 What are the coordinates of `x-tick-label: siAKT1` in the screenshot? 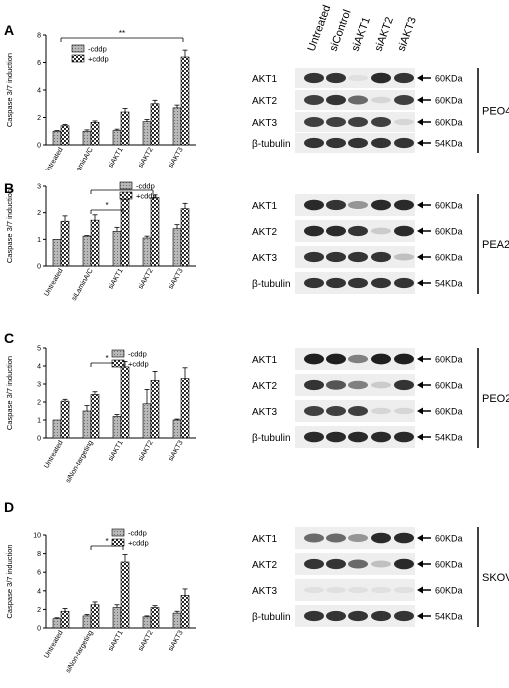 It's located at (115, 450).